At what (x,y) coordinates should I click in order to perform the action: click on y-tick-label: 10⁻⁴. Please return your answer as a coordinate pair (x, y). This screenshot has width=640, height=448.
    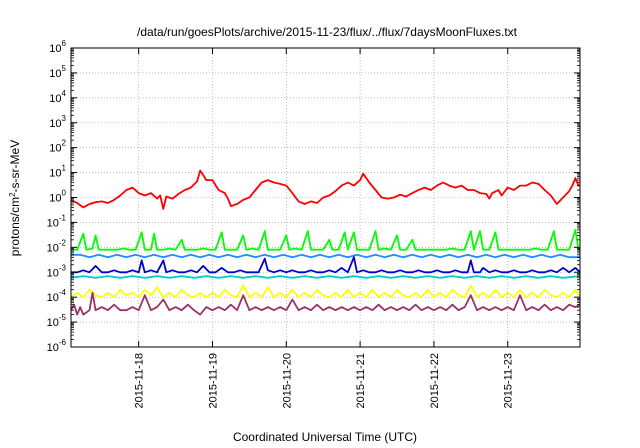
    Looking at the image, I should click on (57, 296).